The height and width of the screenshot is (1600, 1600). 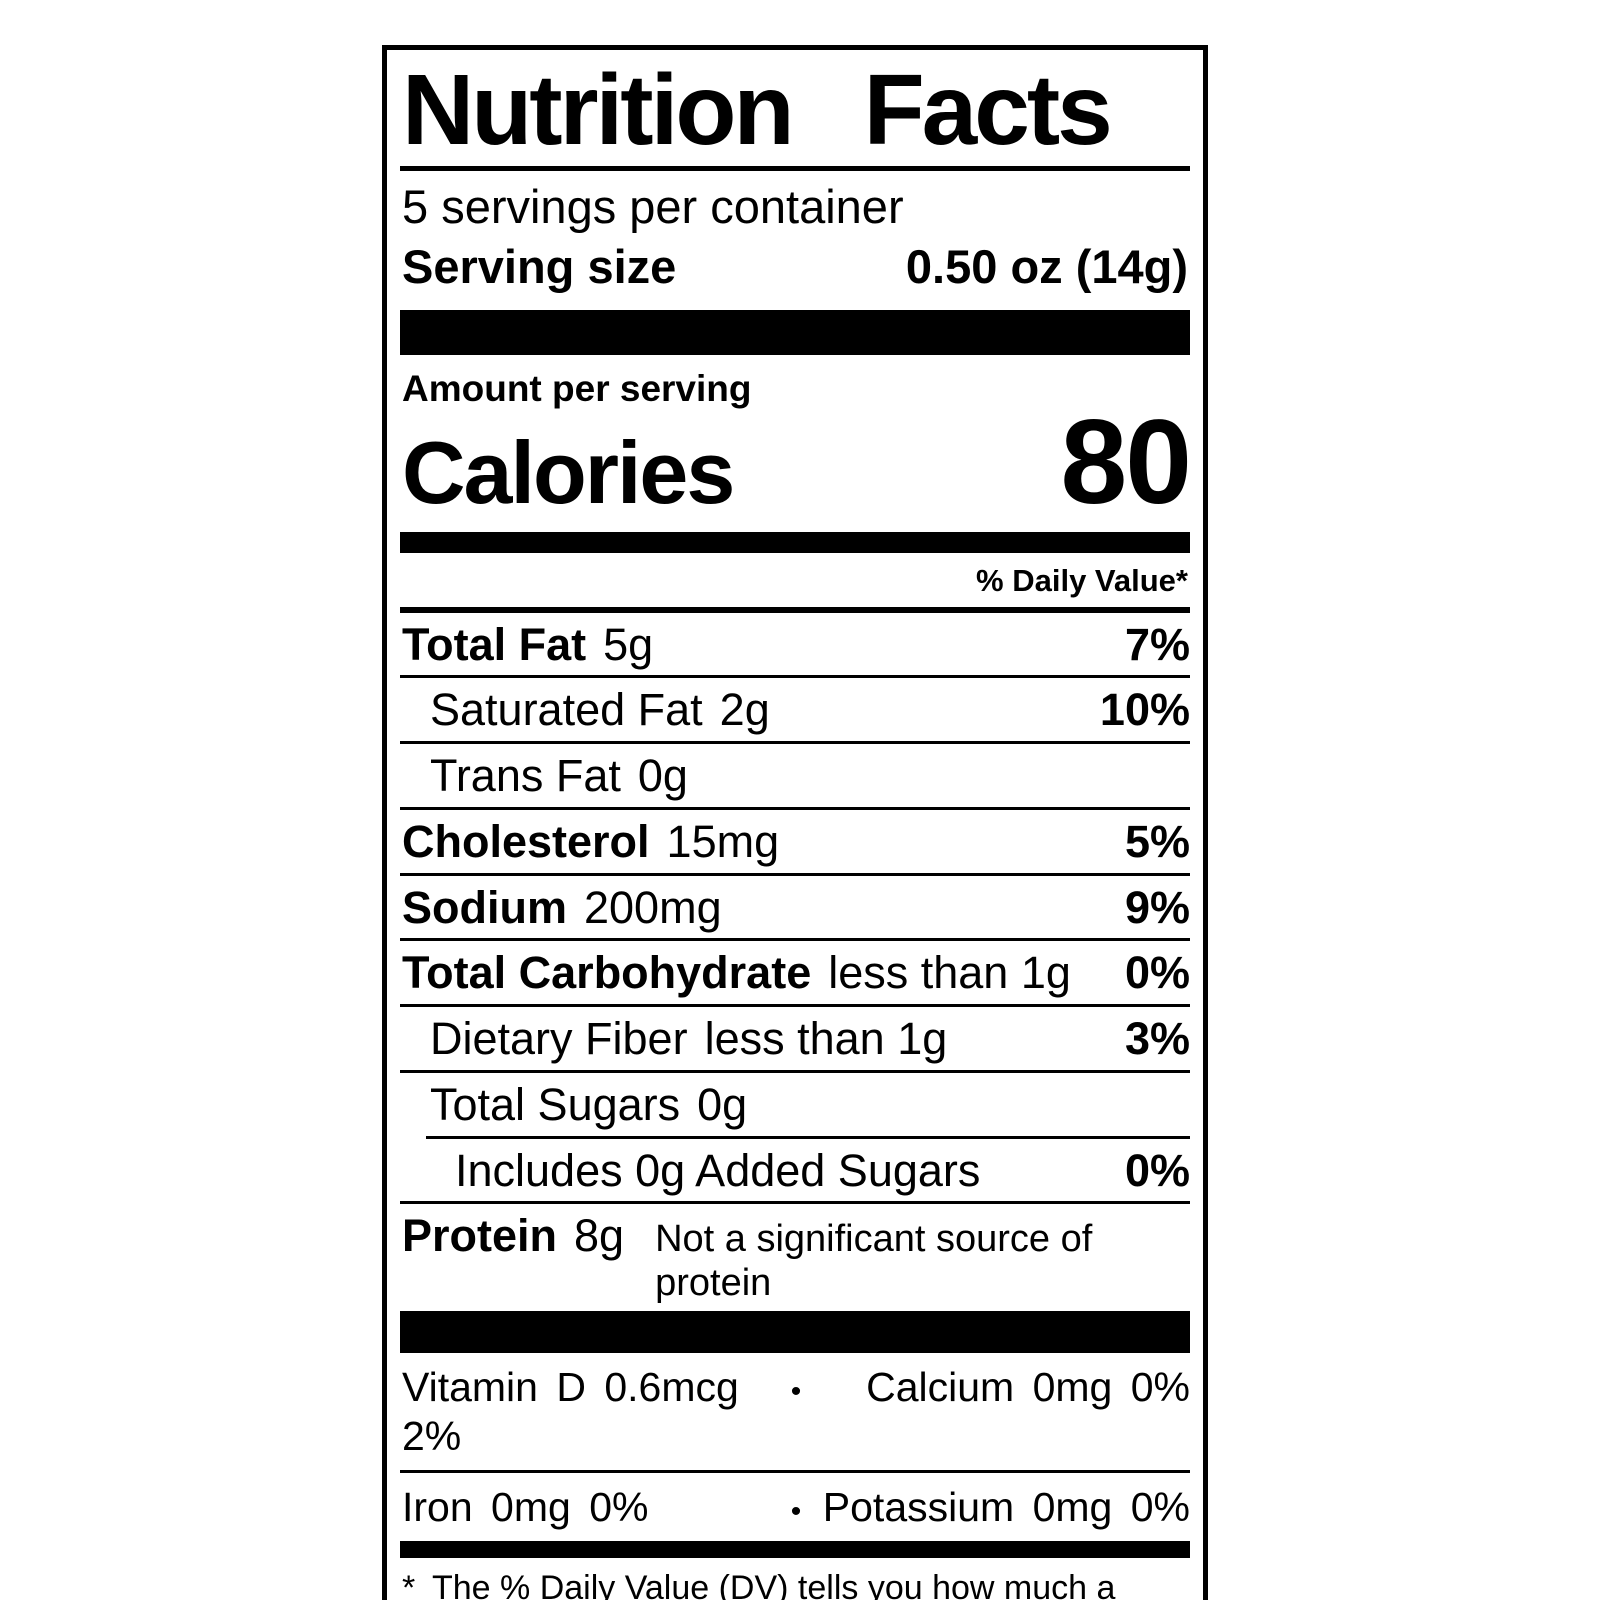 What do you see at coordinates (555, 1104) in the screenshot?
I see `nutrient-name: Total Sugars` at bounding box center [555, 1104].